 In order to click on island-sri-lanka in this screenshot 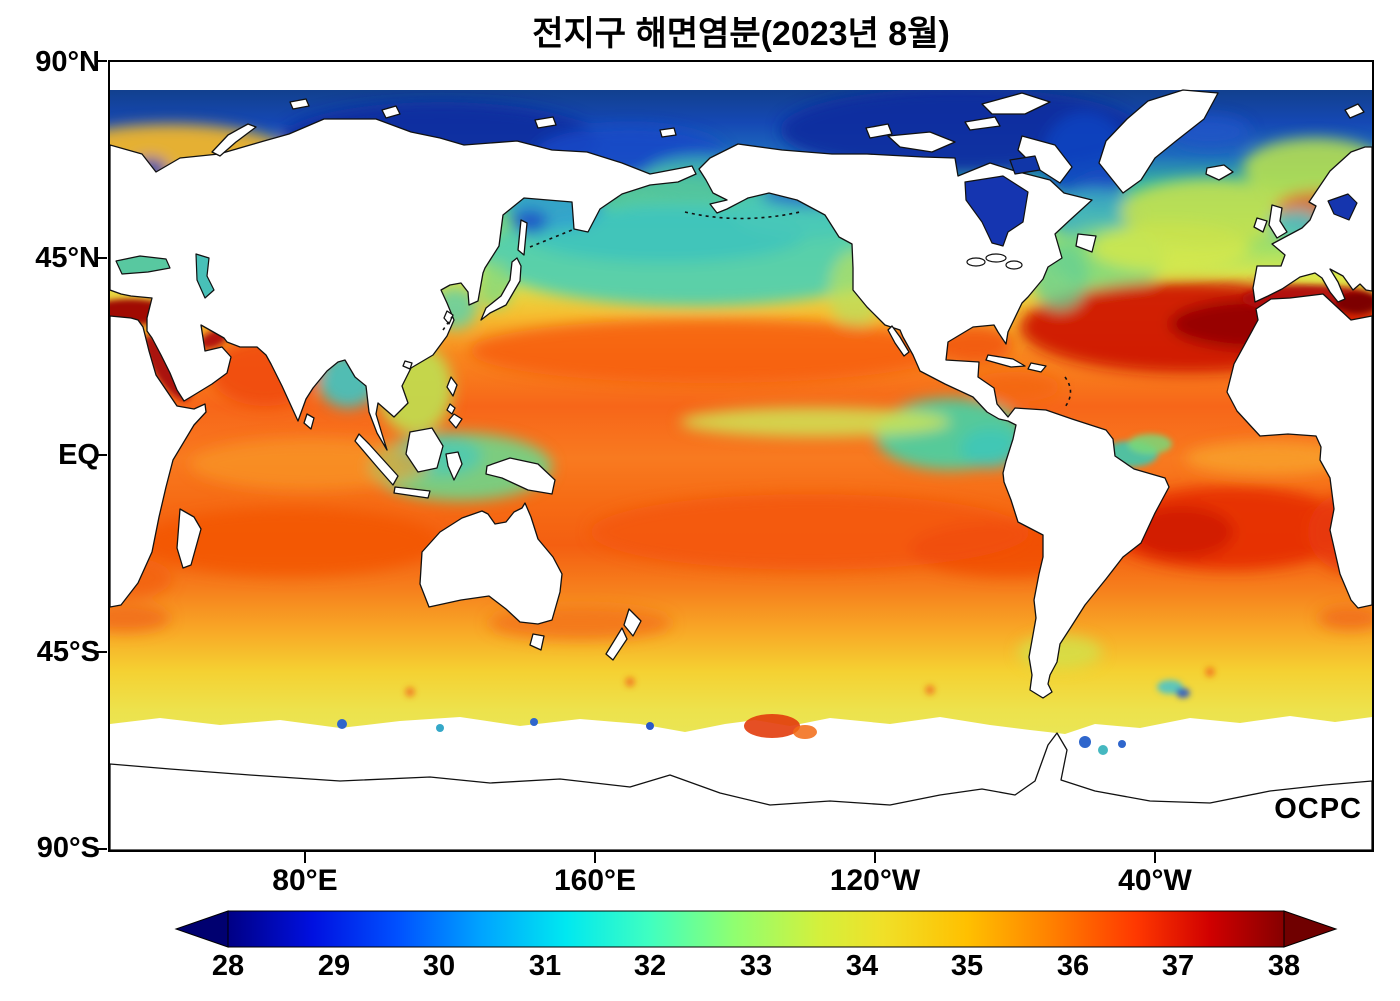, I will do `click(309, 421)`.